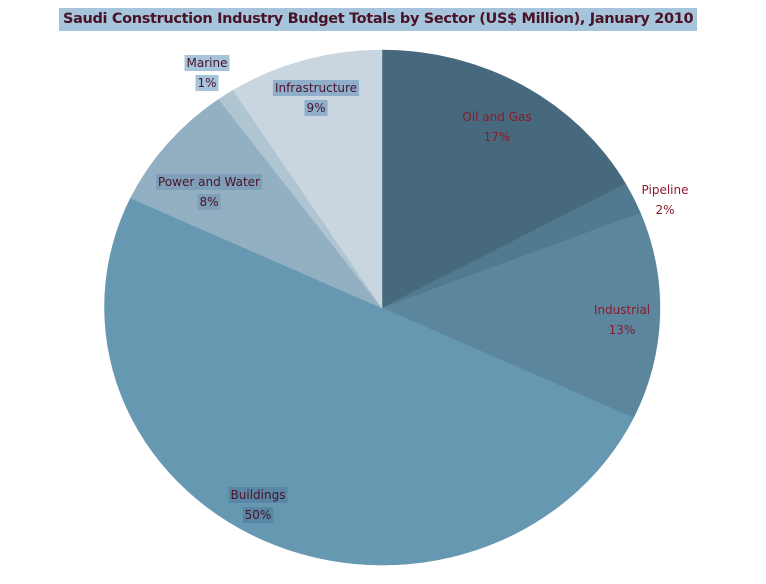  What do you see at coordinates (665, 190) in the screenshot?
I see `slice-label-name: Pipeline` at bounding box center [665, 190].